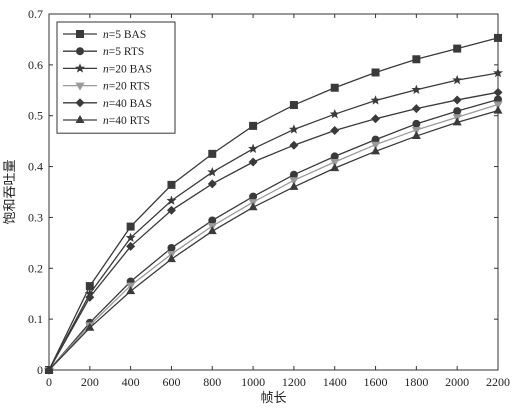  What do you see at coordinates (171, 382) in the screenshot?
I see `x-tick-label: 600` at bounding box center [171, 382].